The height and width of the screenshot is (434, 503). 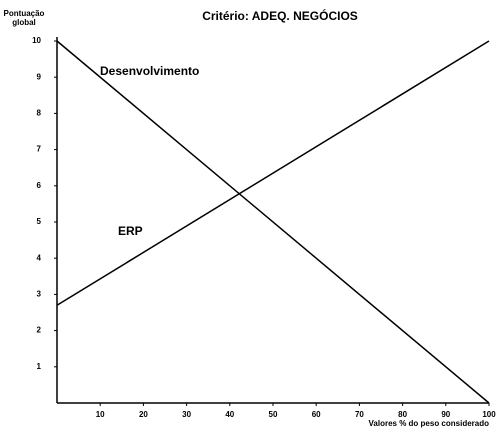 What do you see at coordinates (39, 113) in the screenshot?
I see `y-tick-label: 8` at bounding box center [39, 113].